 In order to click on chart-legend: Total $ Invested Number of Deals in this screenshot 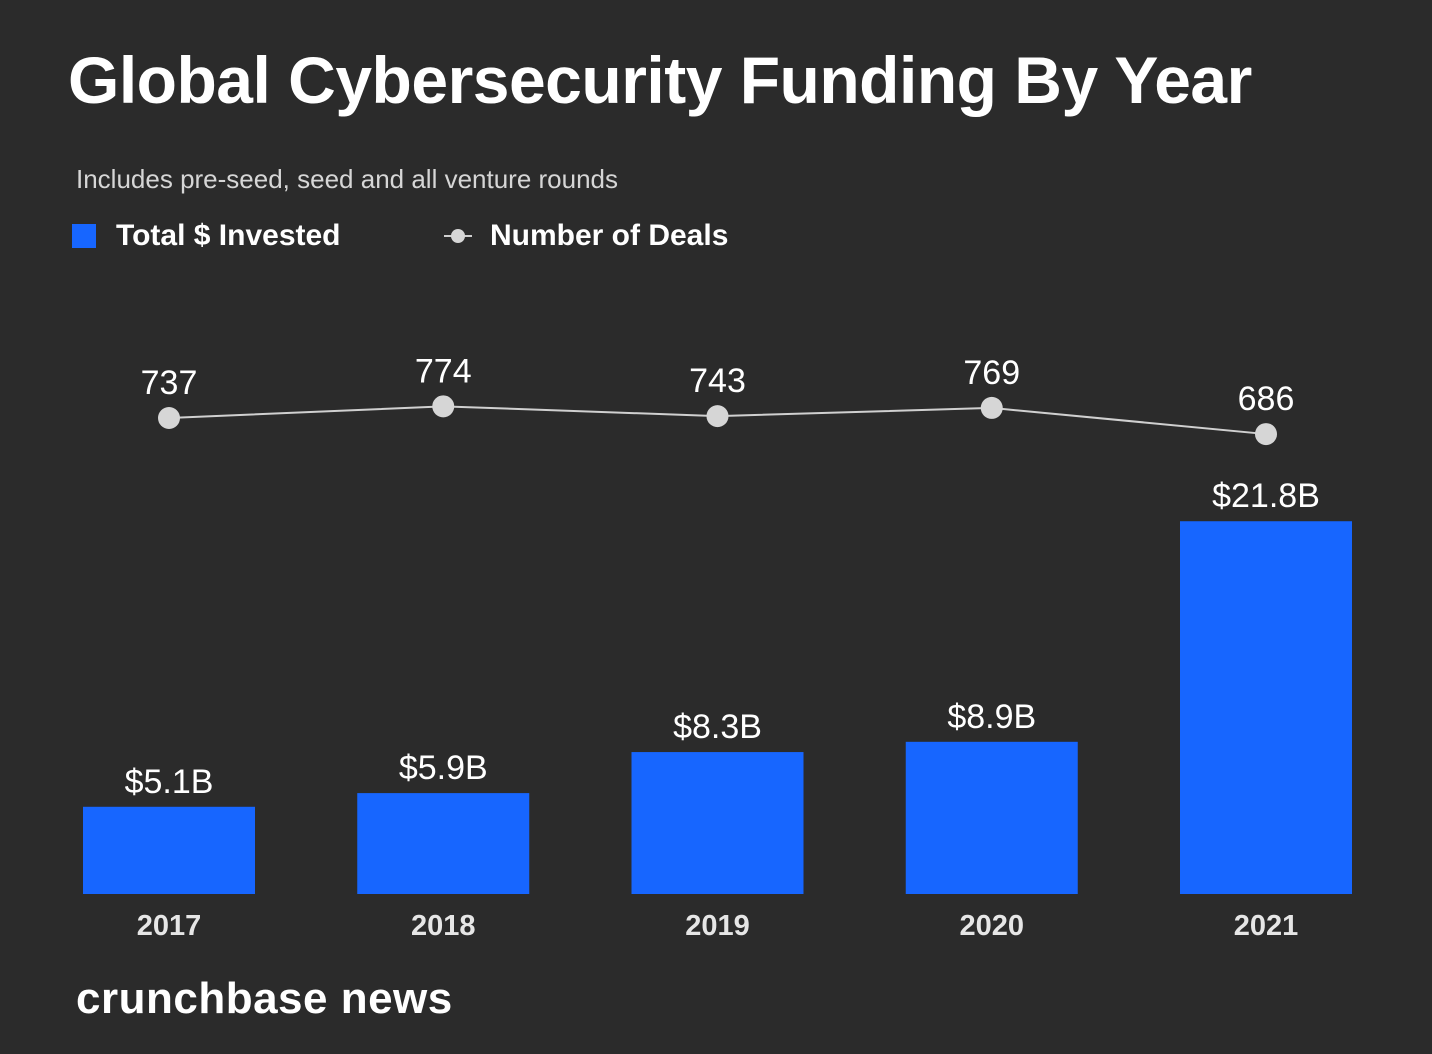, I will do `click(452, 236)`.